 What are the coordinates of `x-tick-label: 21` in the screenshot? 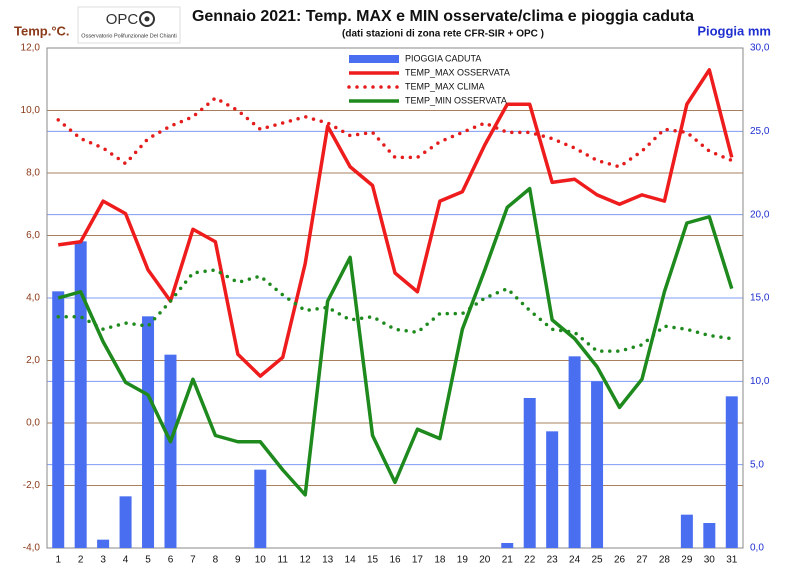 It's located at (508, 560).